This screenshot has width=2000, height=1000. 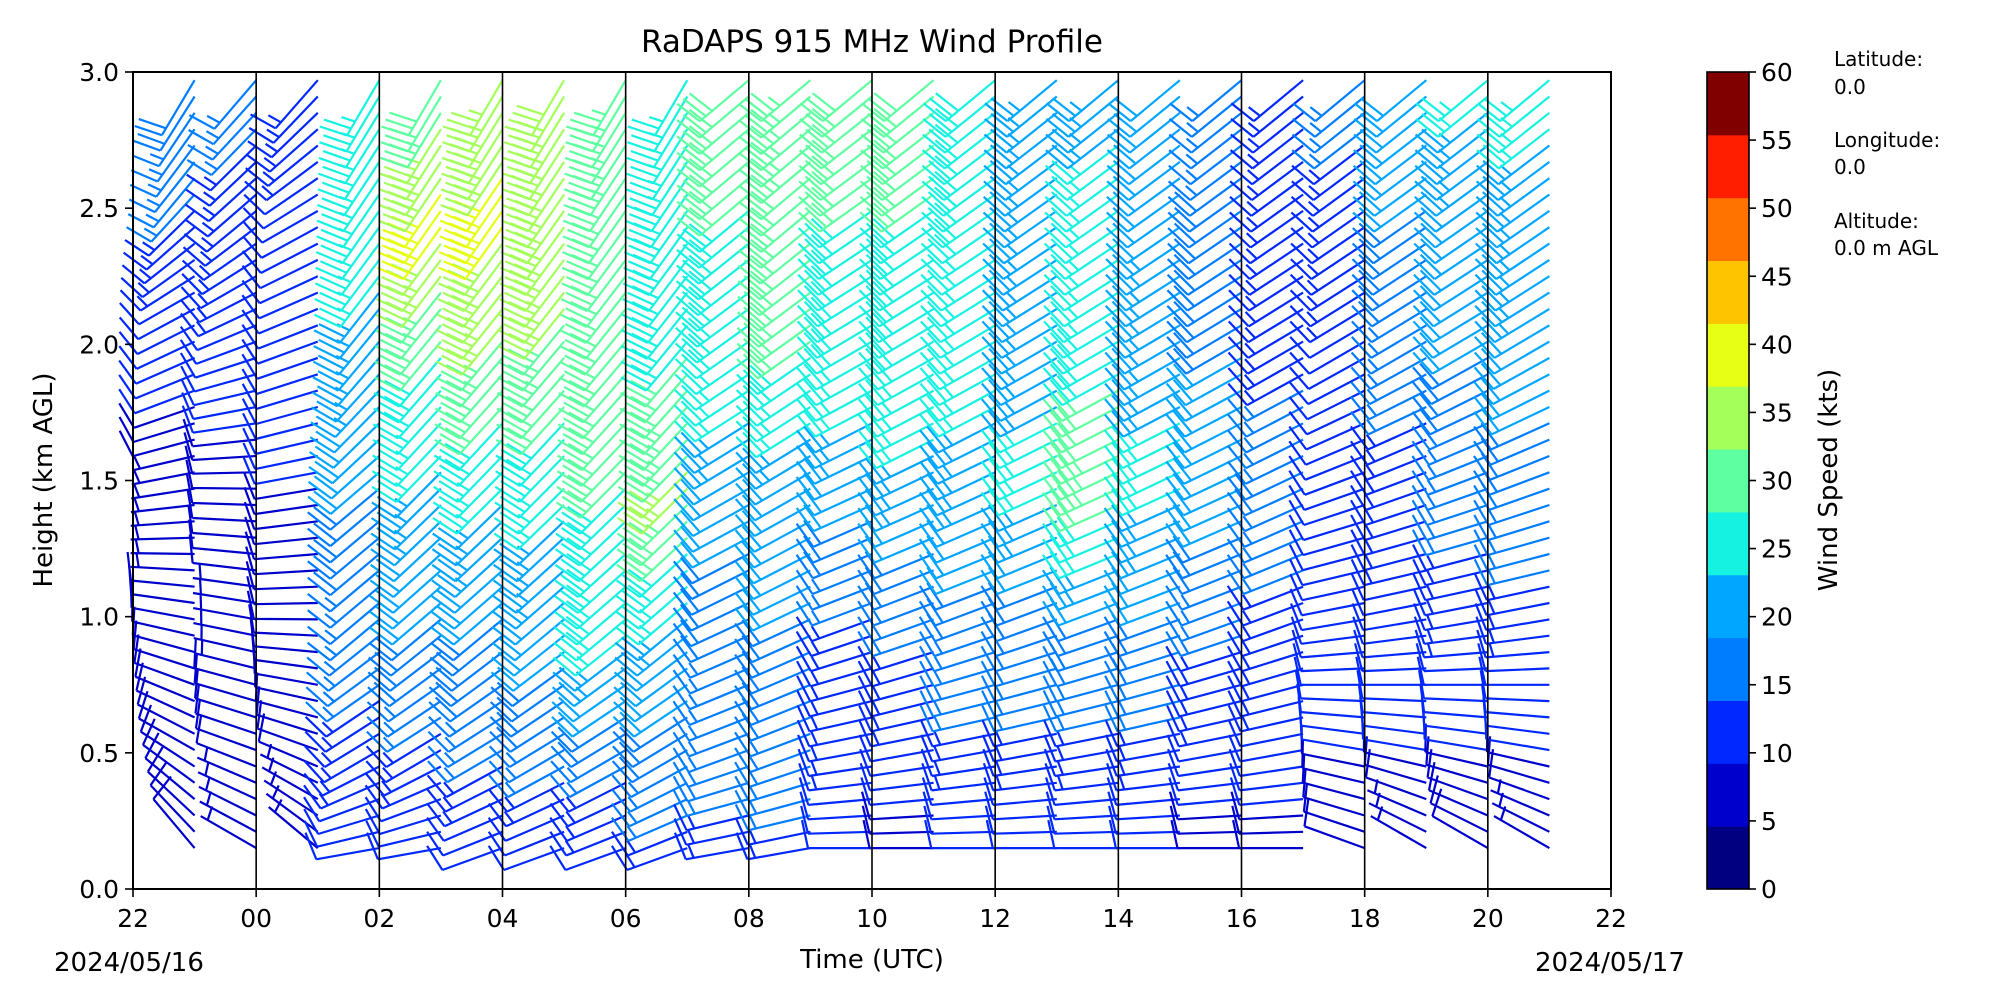 What do you see at coordinates (1777, 481) in the screenshot?
I see `colorbar-tick-label: 30` at bounding box center [1777, 481].